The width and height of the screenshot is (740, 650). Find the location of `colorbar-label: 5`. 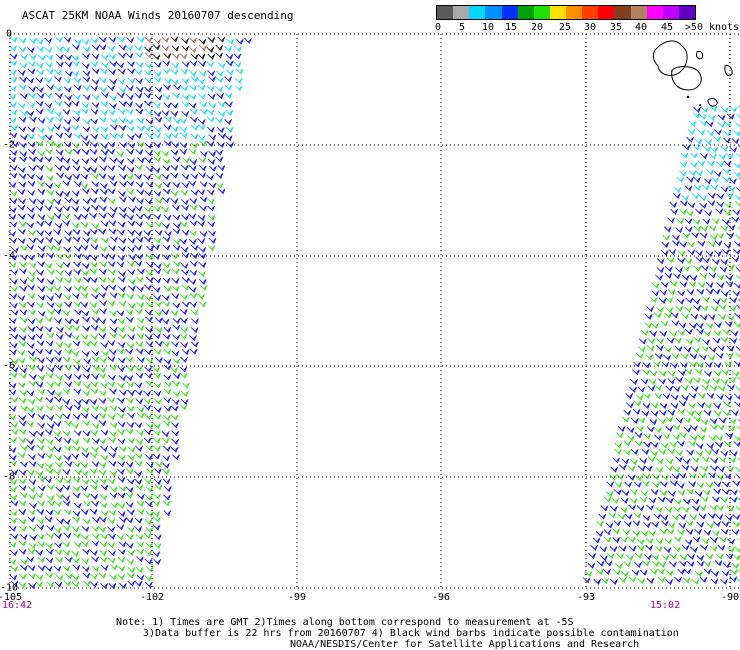

colorbar-label: 5 is located at coordinates (462, 27).